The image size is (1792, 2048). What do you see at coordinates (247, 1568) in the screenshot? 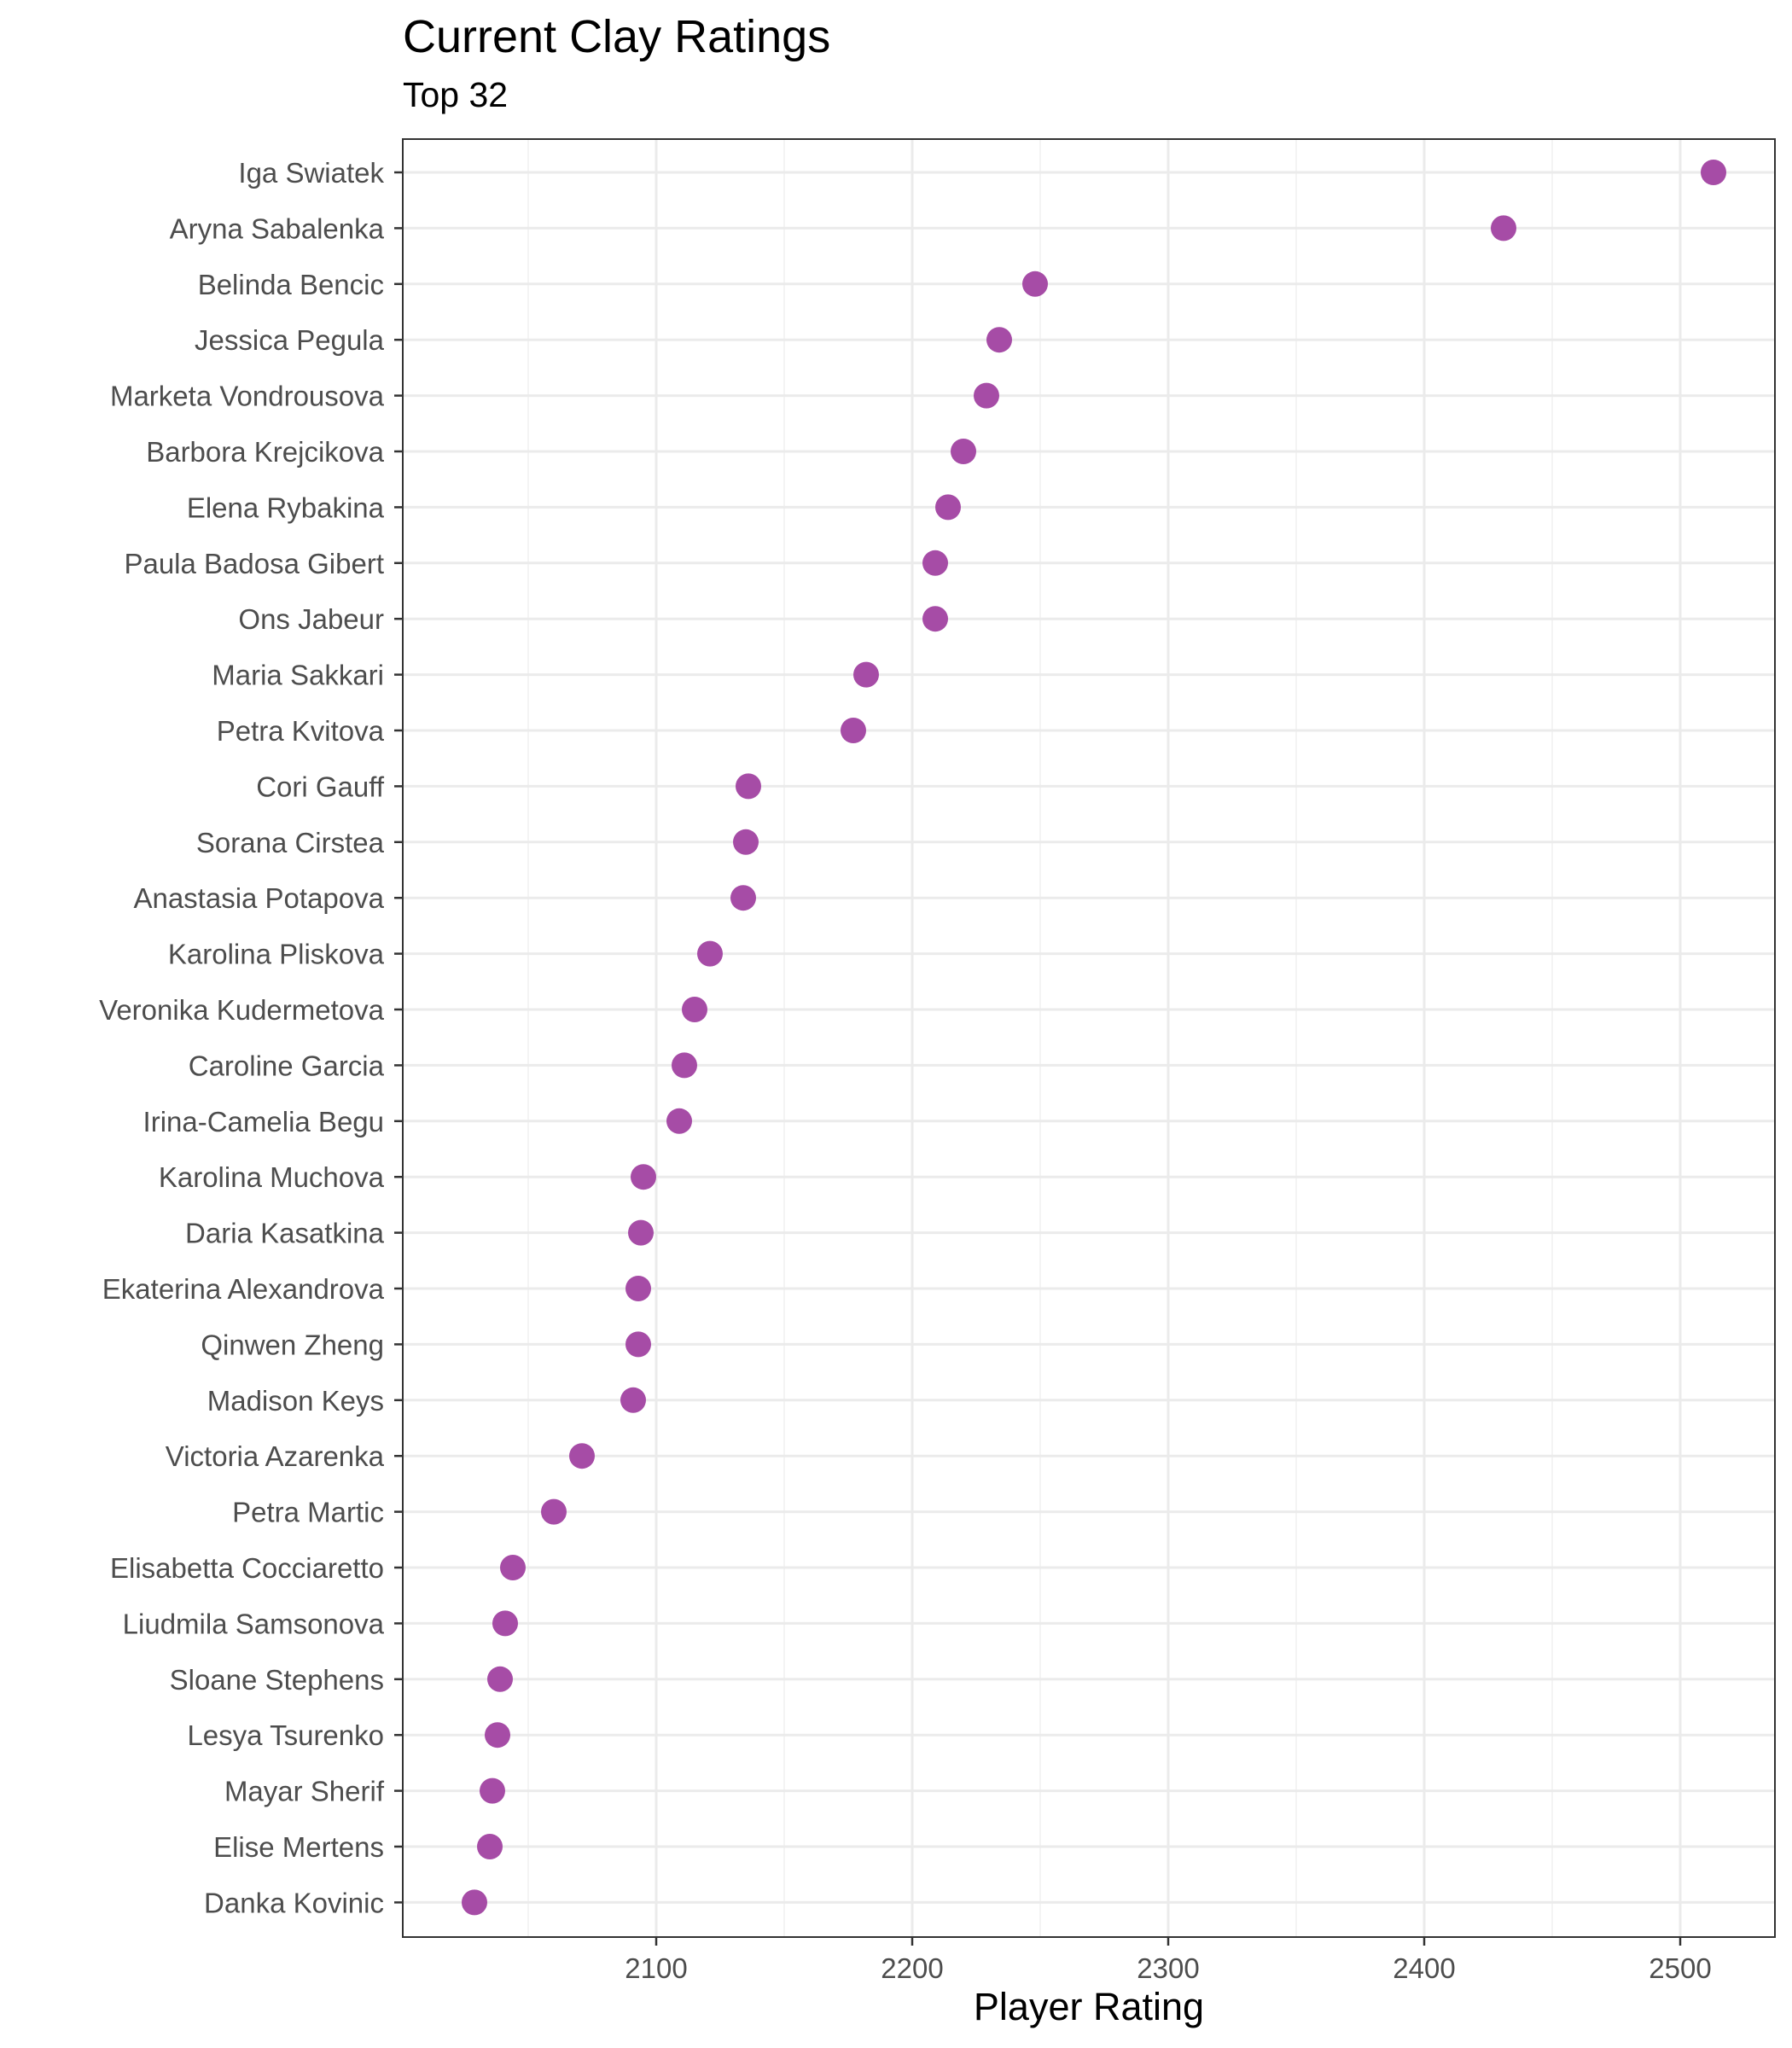
I see `y-tick-label: Elisabetta Cocciaretto` at bounding box center [247, 1568].